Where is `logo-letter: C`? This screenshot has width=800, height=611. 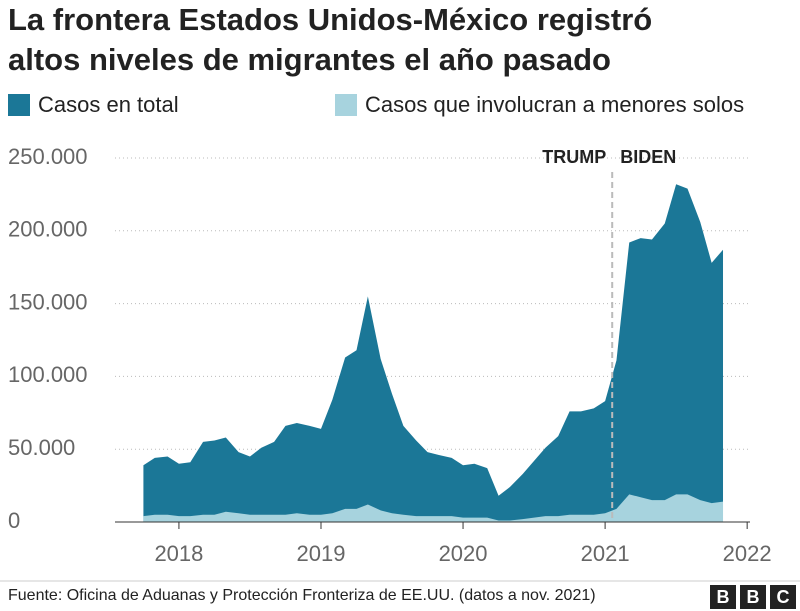
logo-letter: C is located at coordinates (783, 597).